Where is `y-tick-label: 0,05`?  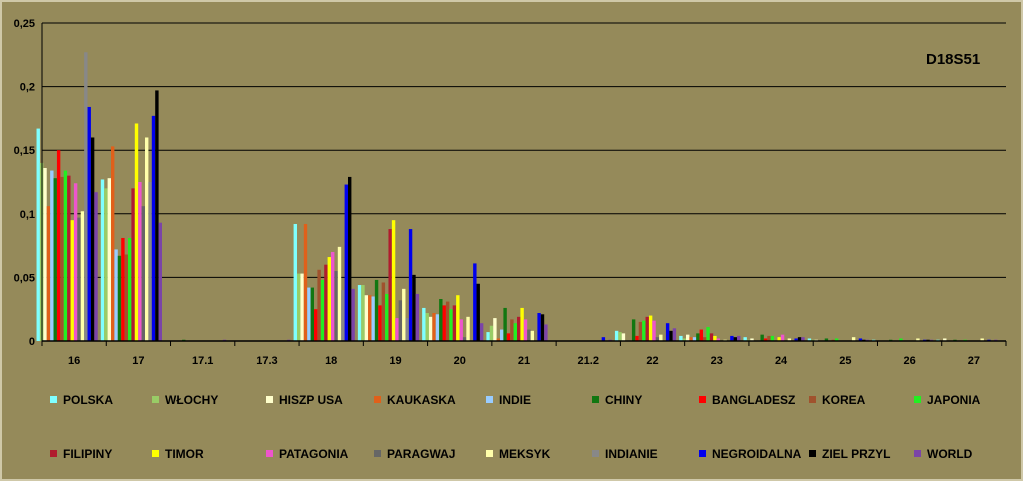
y-tick-label: 0,05 is located at coordinates (24, 278).